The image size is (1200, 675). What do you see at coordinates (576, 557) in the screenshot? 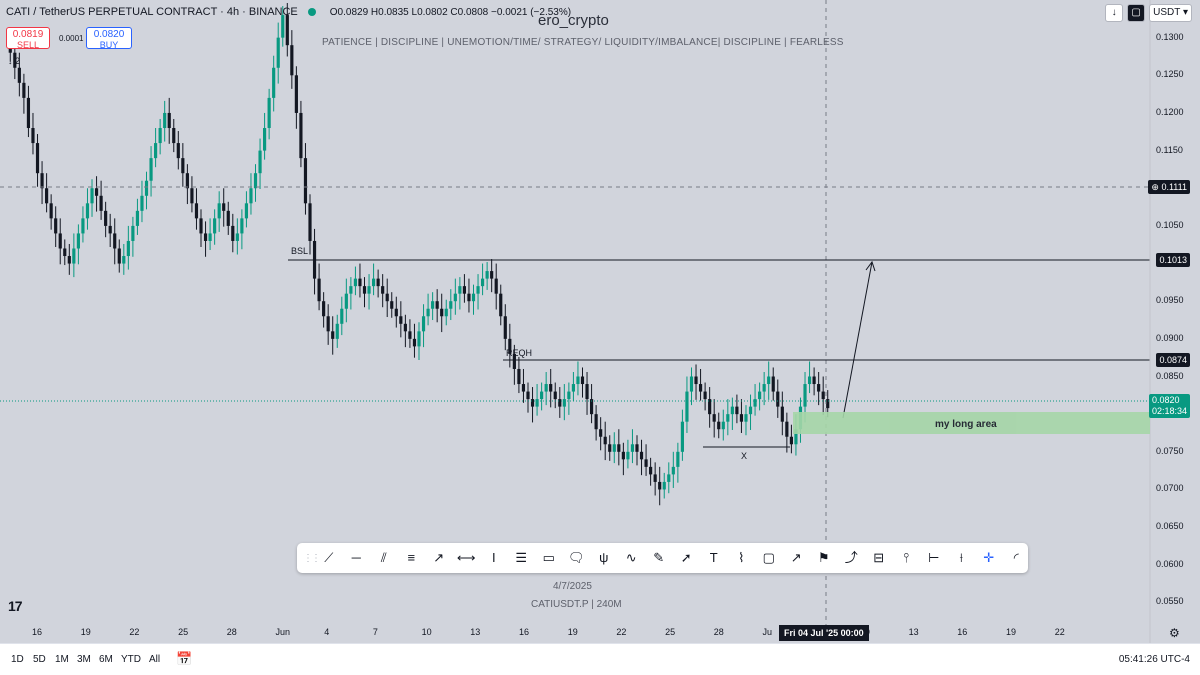
I see `callout-icon: 🗨` at bounding box center [576, 557].